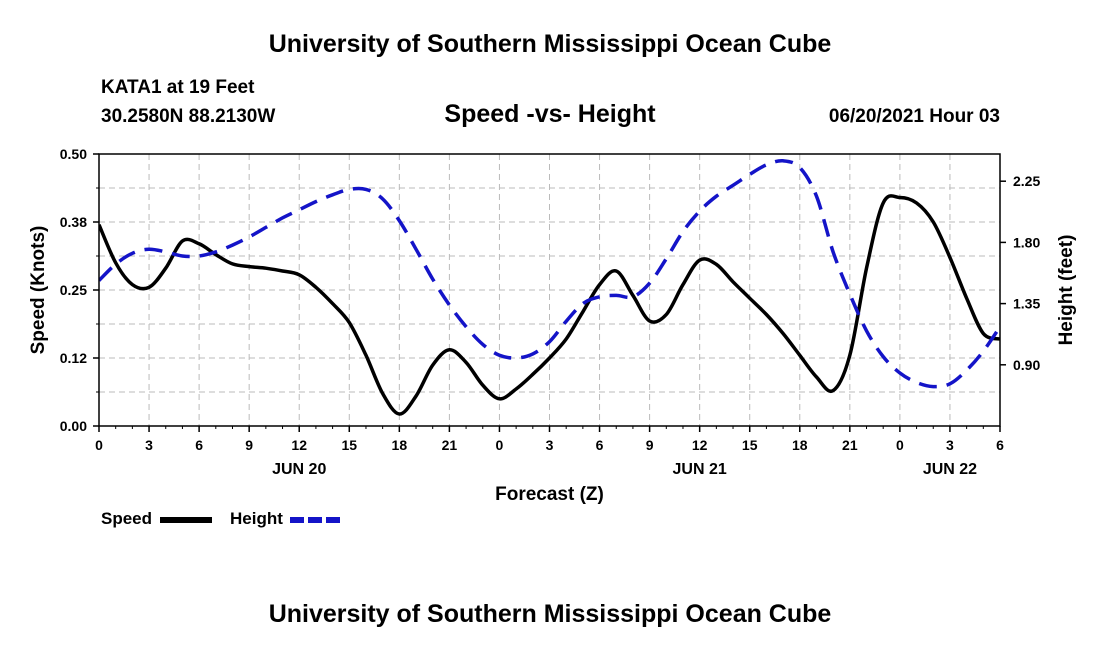  I want to click on y2-tick-label: 1.35, so click(1026, 304).